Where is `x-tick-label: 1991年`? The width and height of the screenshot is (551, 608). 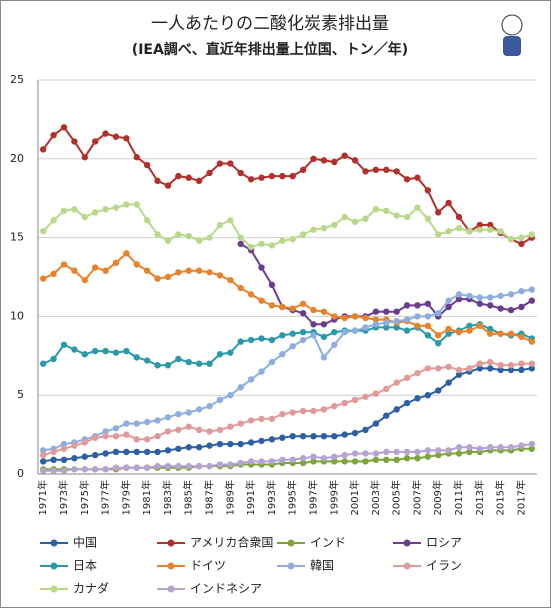 x-tick-label: 1991年 is located at coordinates (250, 497).